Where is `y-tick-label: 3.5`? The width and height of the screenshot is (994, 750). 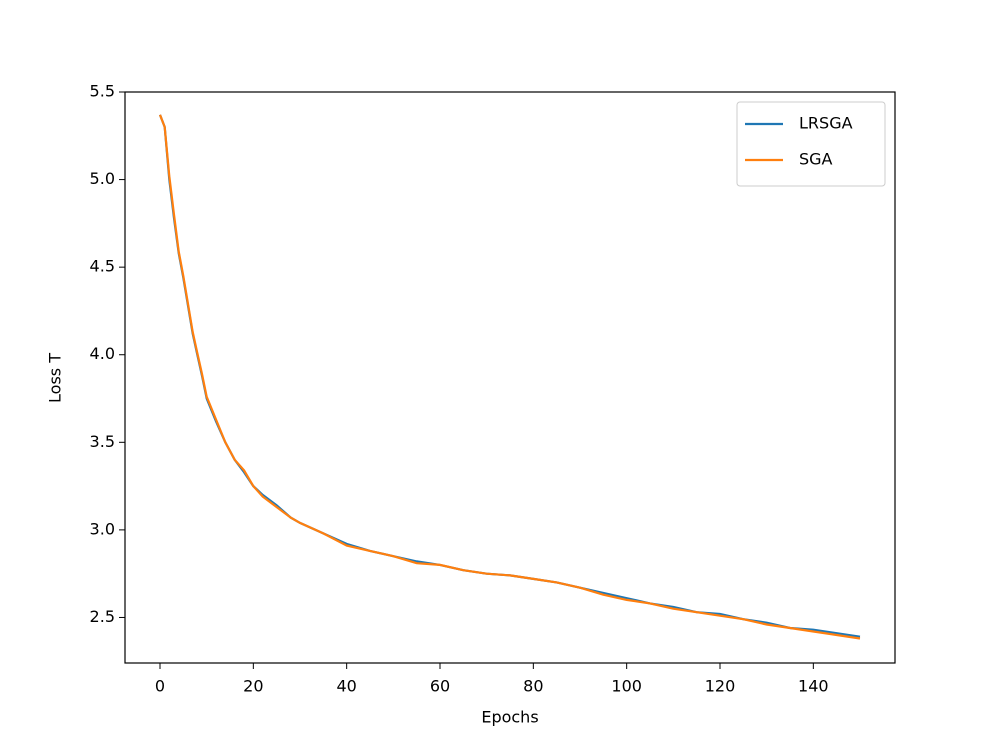 y-tick-label: 3.5 is located at coordinates (102, 441).